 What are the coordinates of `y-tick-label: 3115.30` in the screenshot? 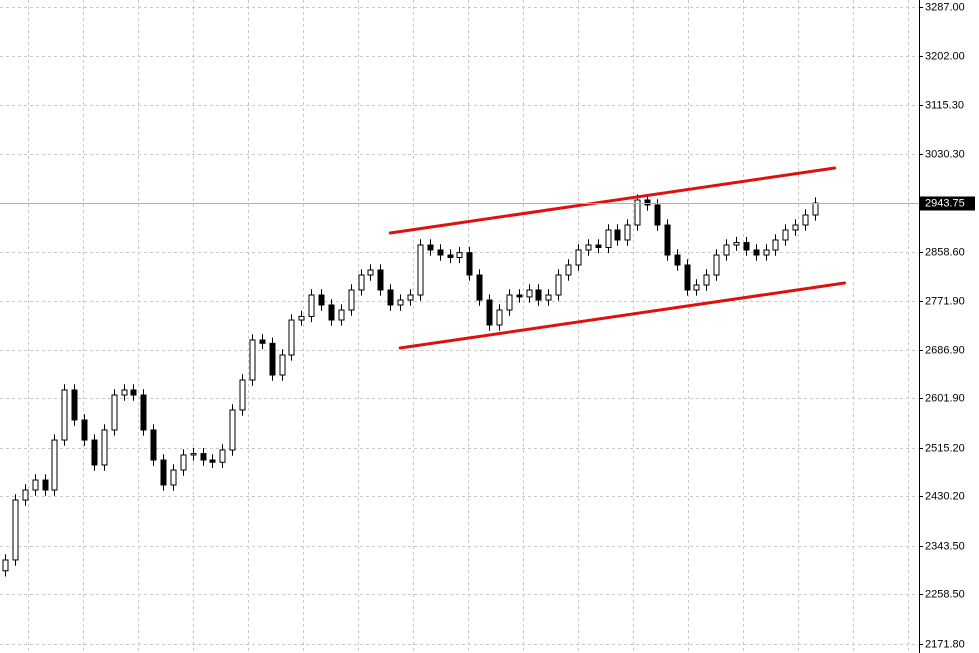 It's located at (944, 105).